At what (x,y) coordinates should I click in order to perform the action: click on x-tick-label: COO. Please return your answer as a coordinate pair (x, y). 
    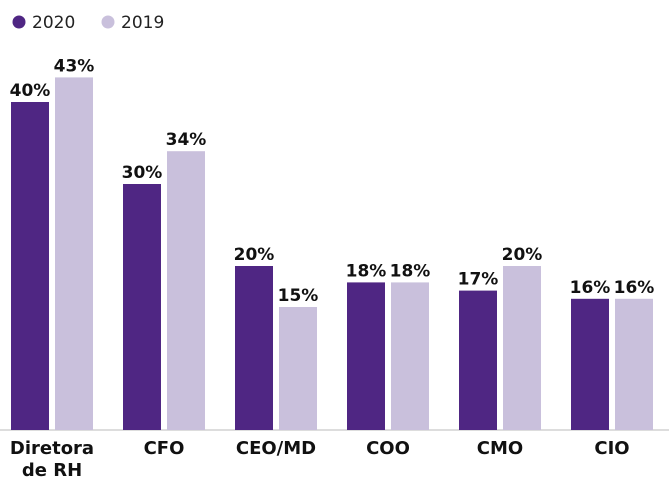
    Looking at the image, I should click on (388, 448).